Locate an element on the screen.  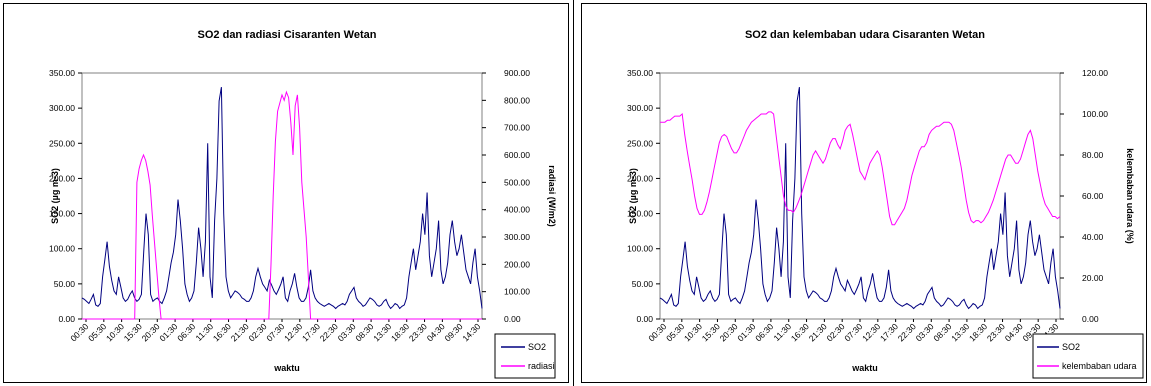
y-left-tick-label: 350.00 is located at coordinates (640, 73).